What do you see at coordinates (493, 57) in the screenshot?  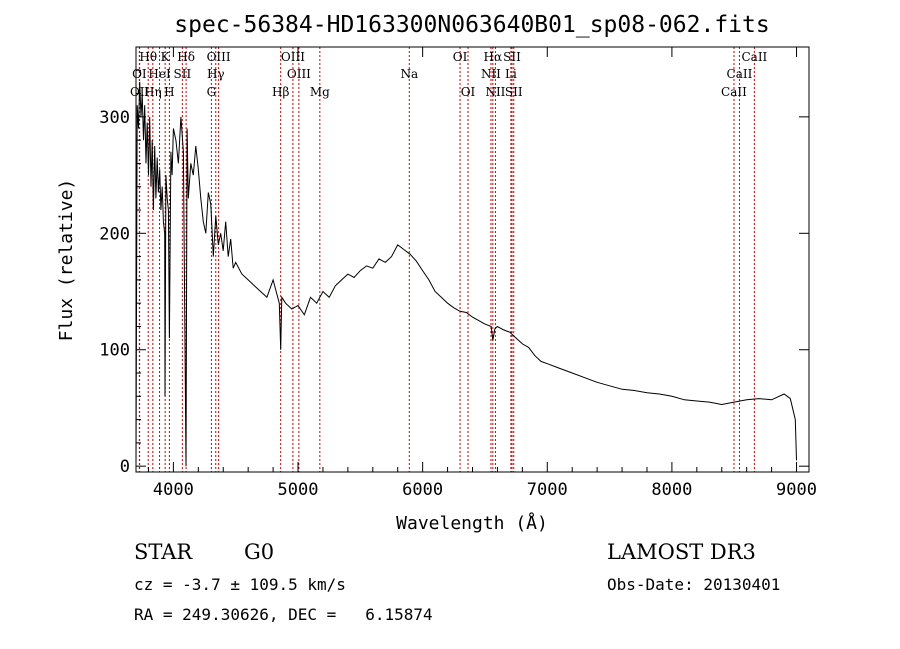 I see `line-label: Hα` at bounding box center [493, 57].